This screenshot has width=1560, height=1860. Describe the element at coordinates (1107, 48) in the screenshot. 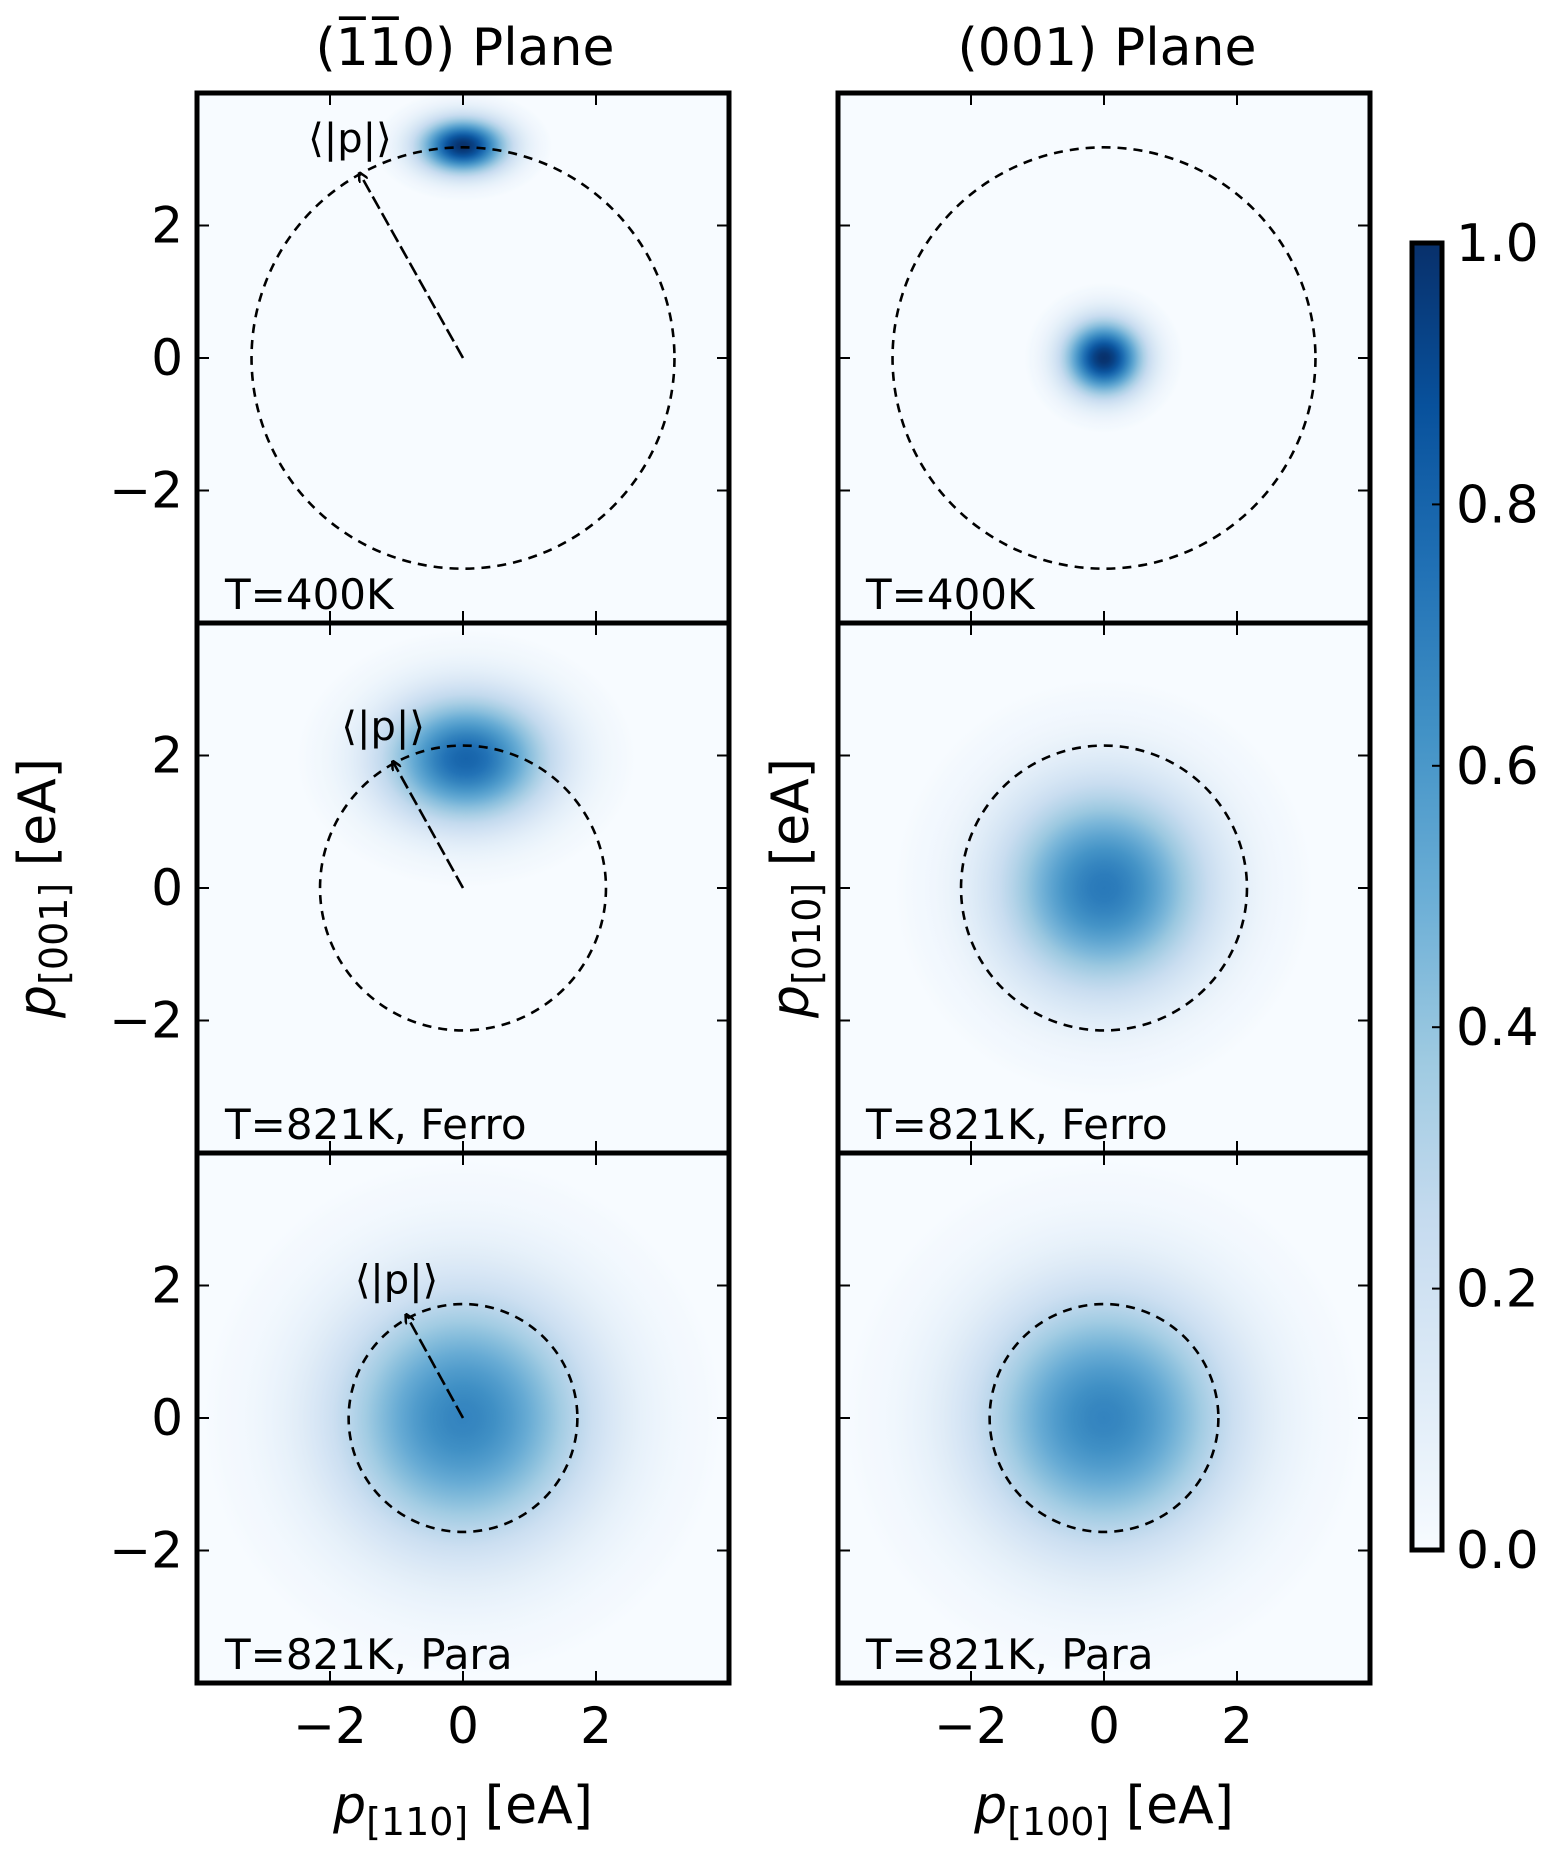

I see `column-title-right: (001) Plane` at that location.